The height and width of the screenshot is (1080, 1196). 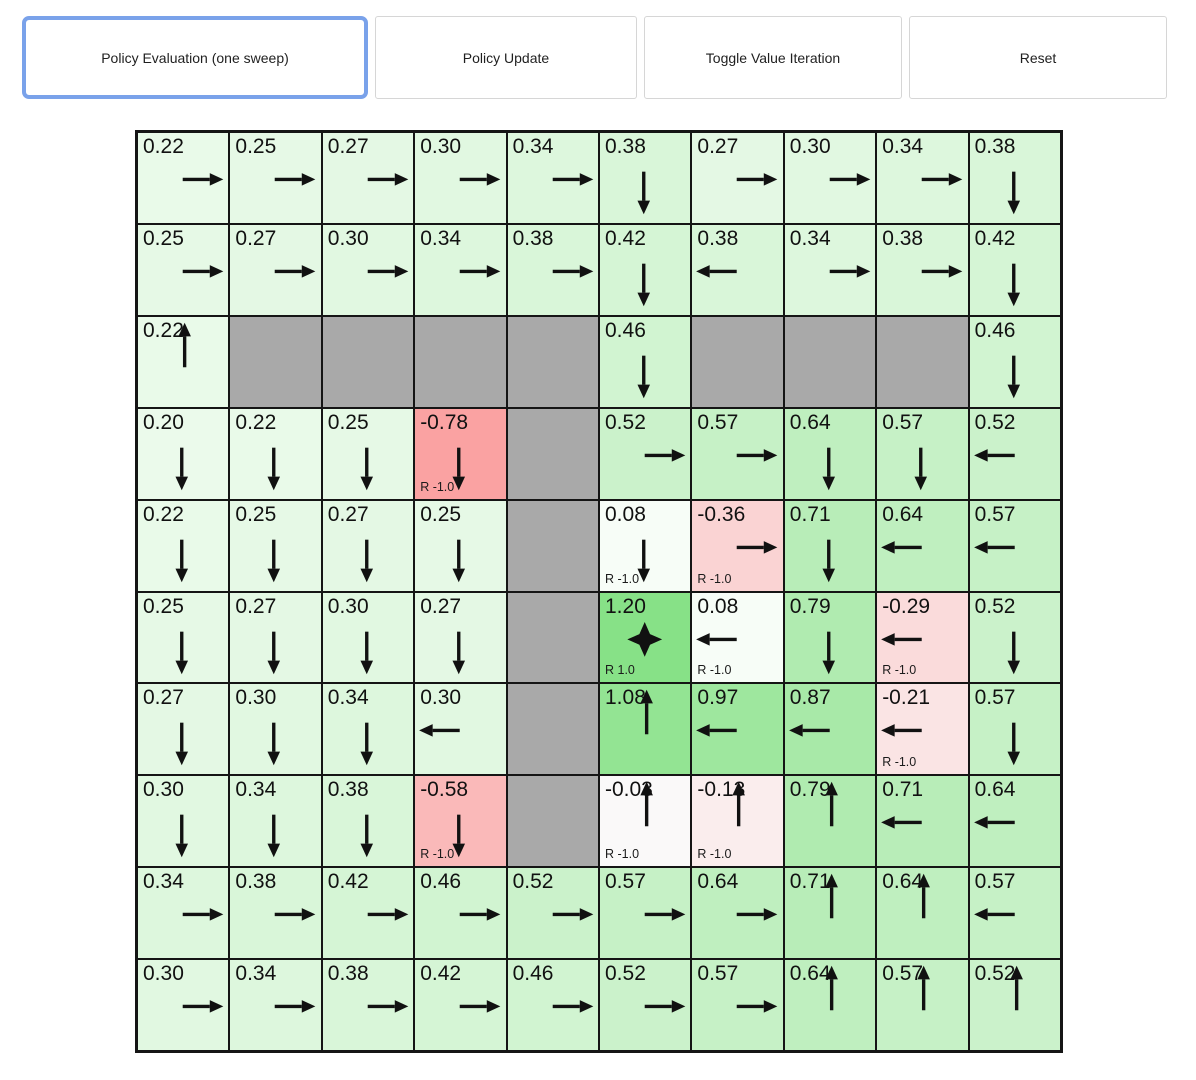 I want to click on toggle-value-iteration-button: Toggle Value Iteration, so click(x=773, y=57).